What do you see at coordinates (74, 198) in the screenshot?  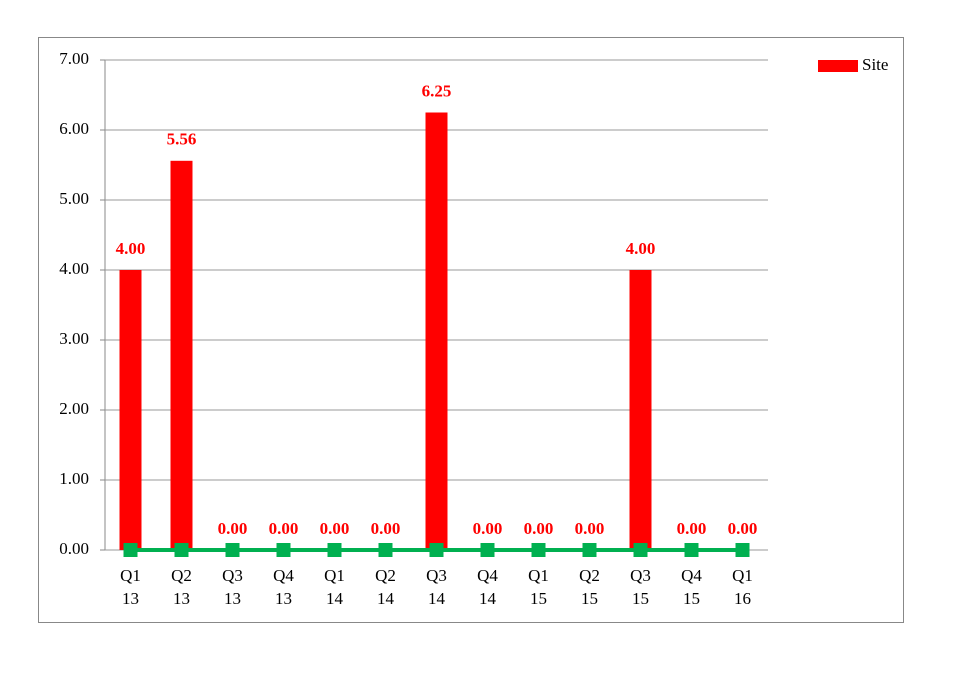 I see `y-tick-label: 5.00` at bounding box center [74, 198].